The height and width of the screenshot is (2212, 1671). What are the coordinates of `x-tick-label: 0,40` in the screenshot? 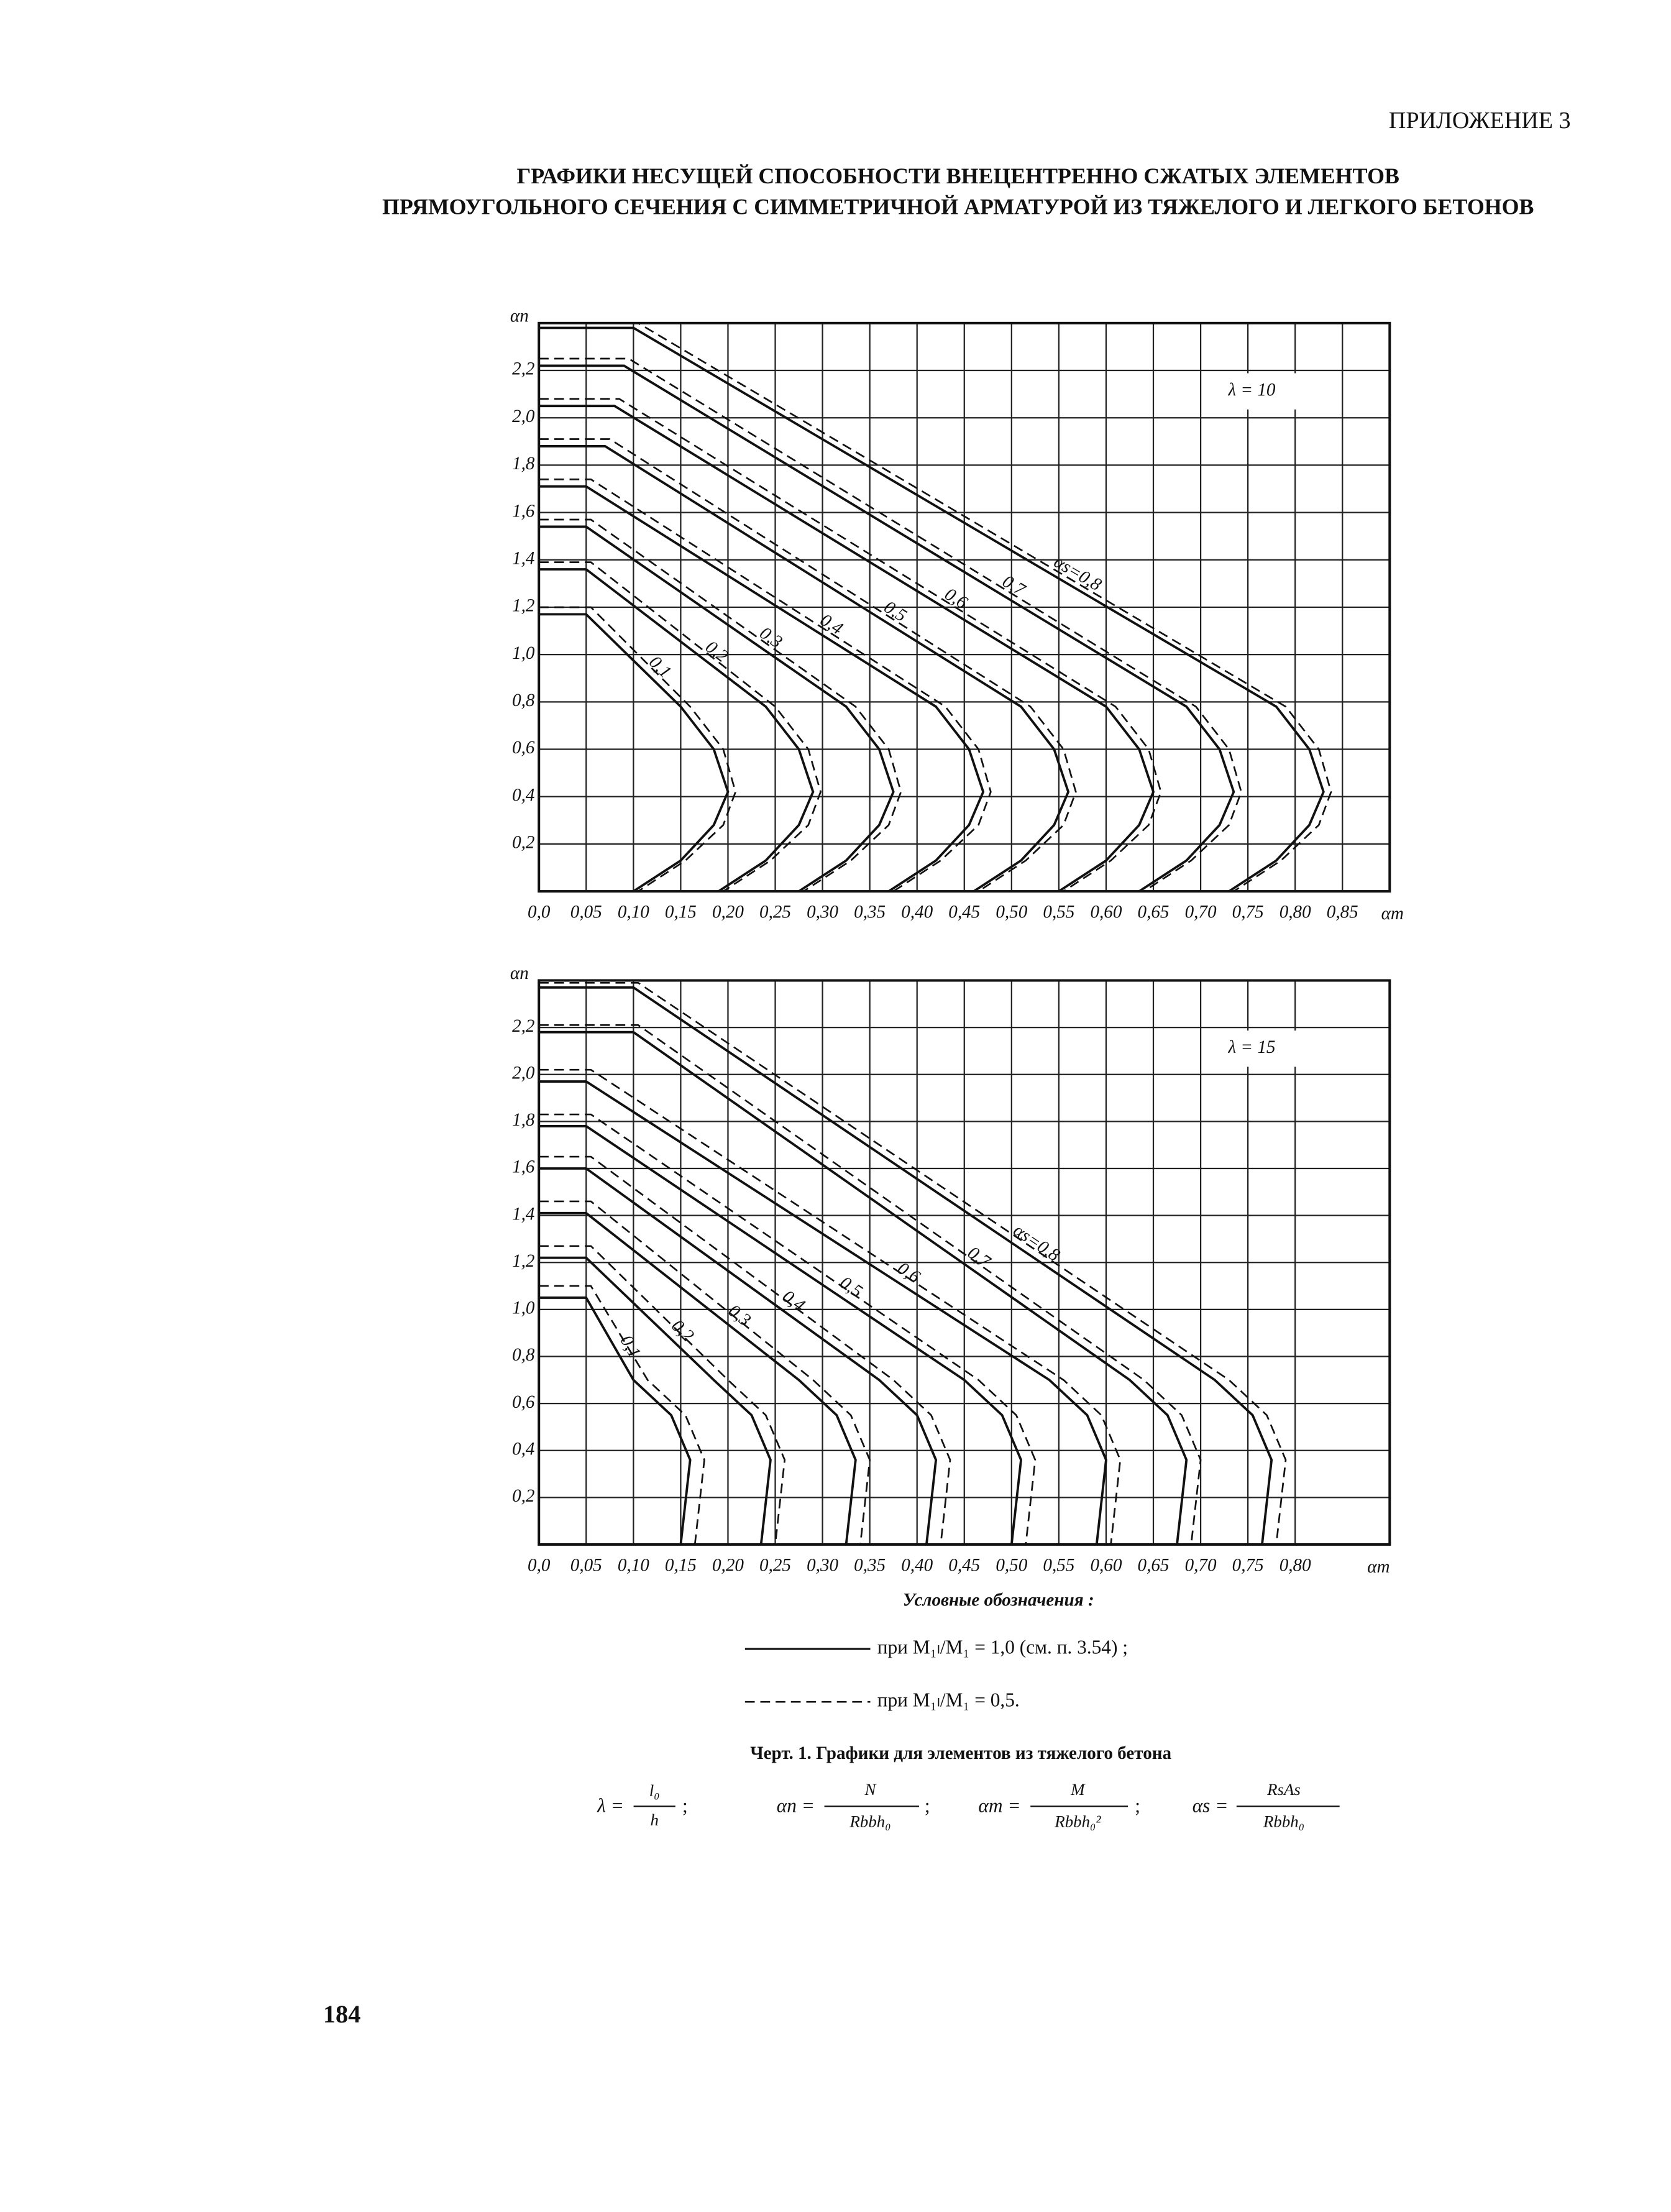 It's located at (917, 912).